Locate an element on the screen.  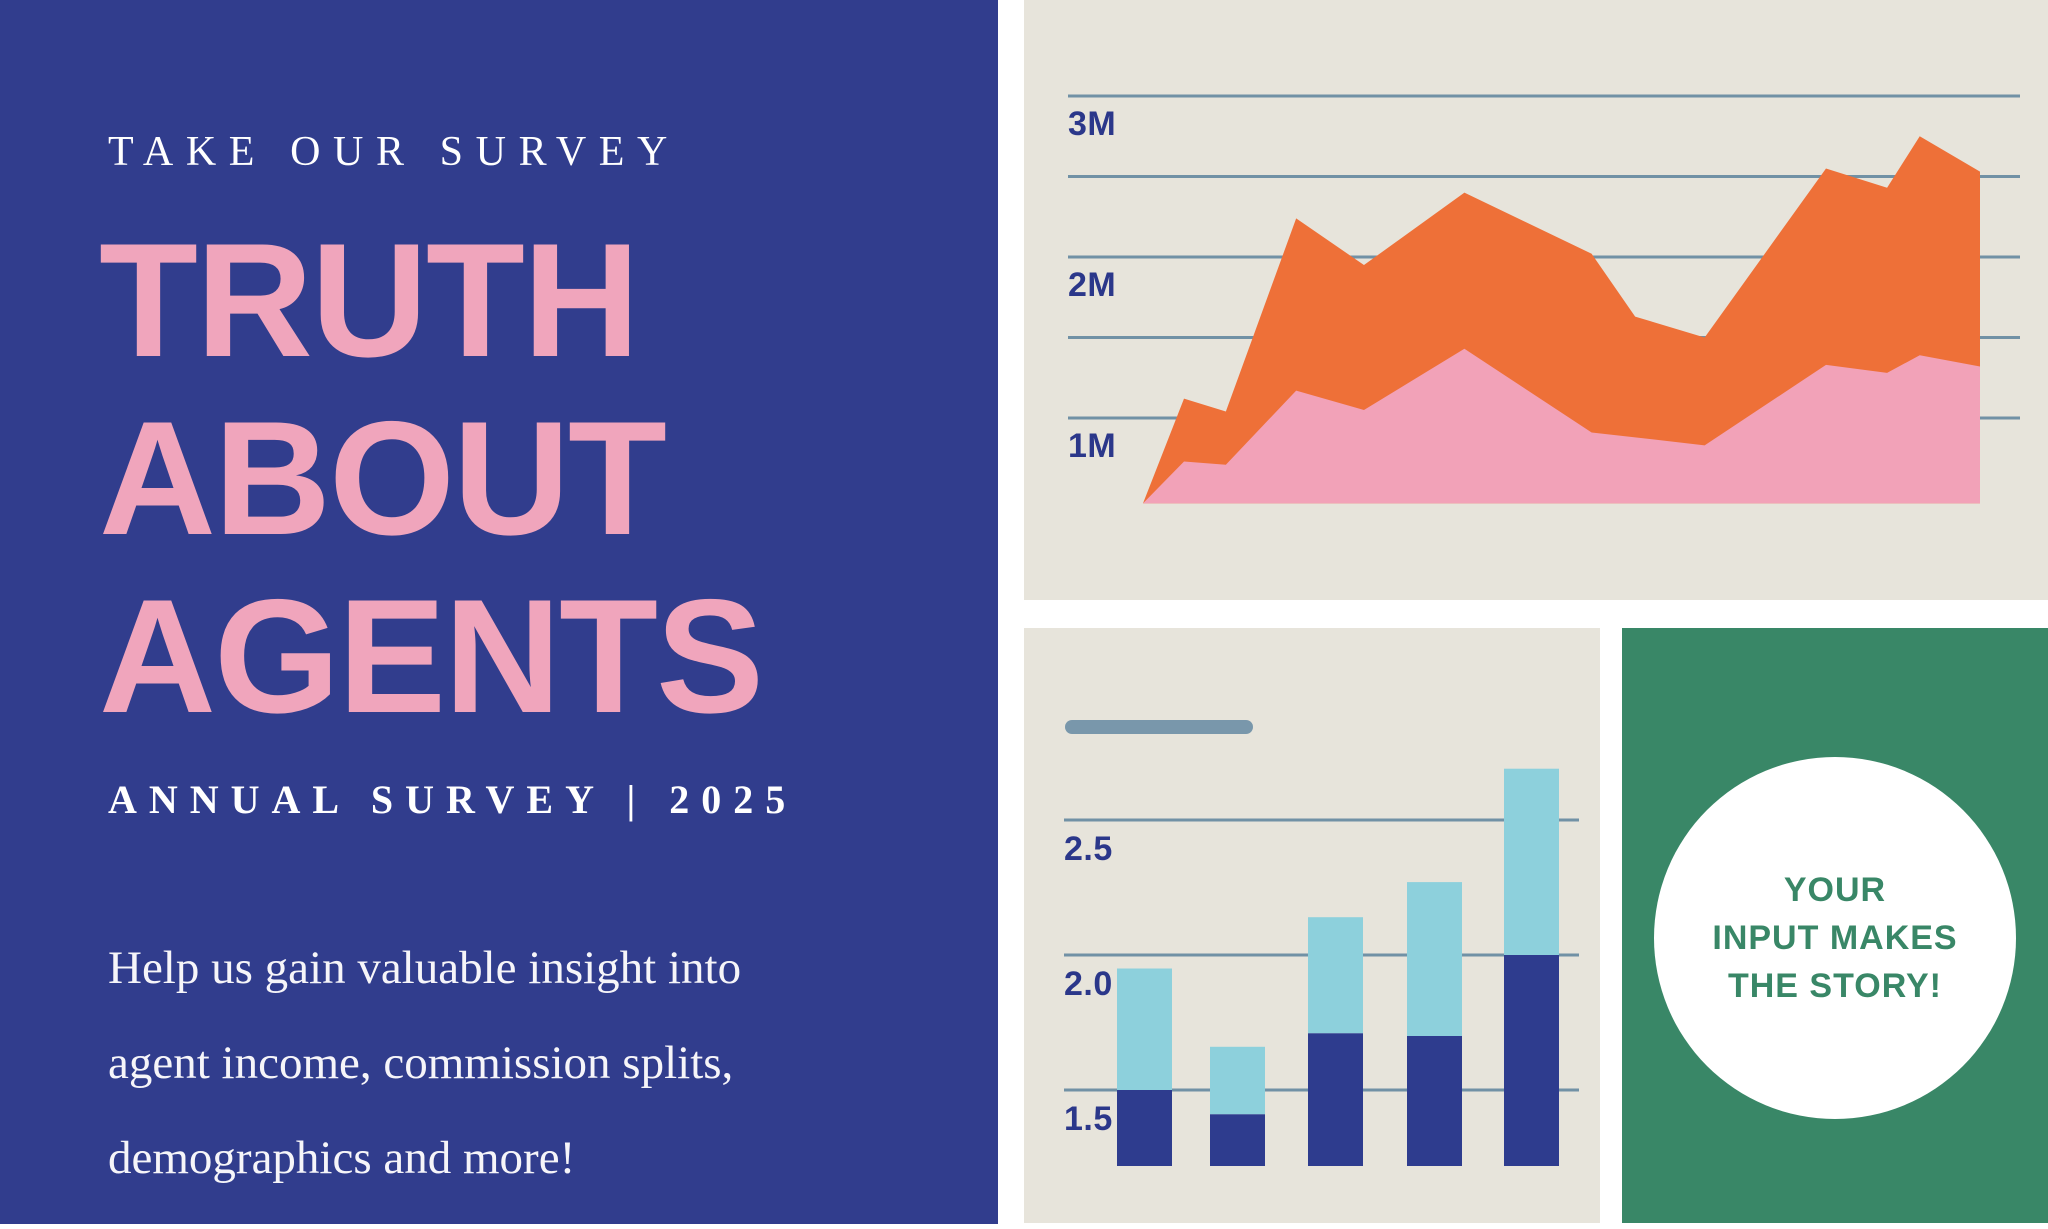
y-axis-tick-label: 1M is located at coordinates (1092, 446).